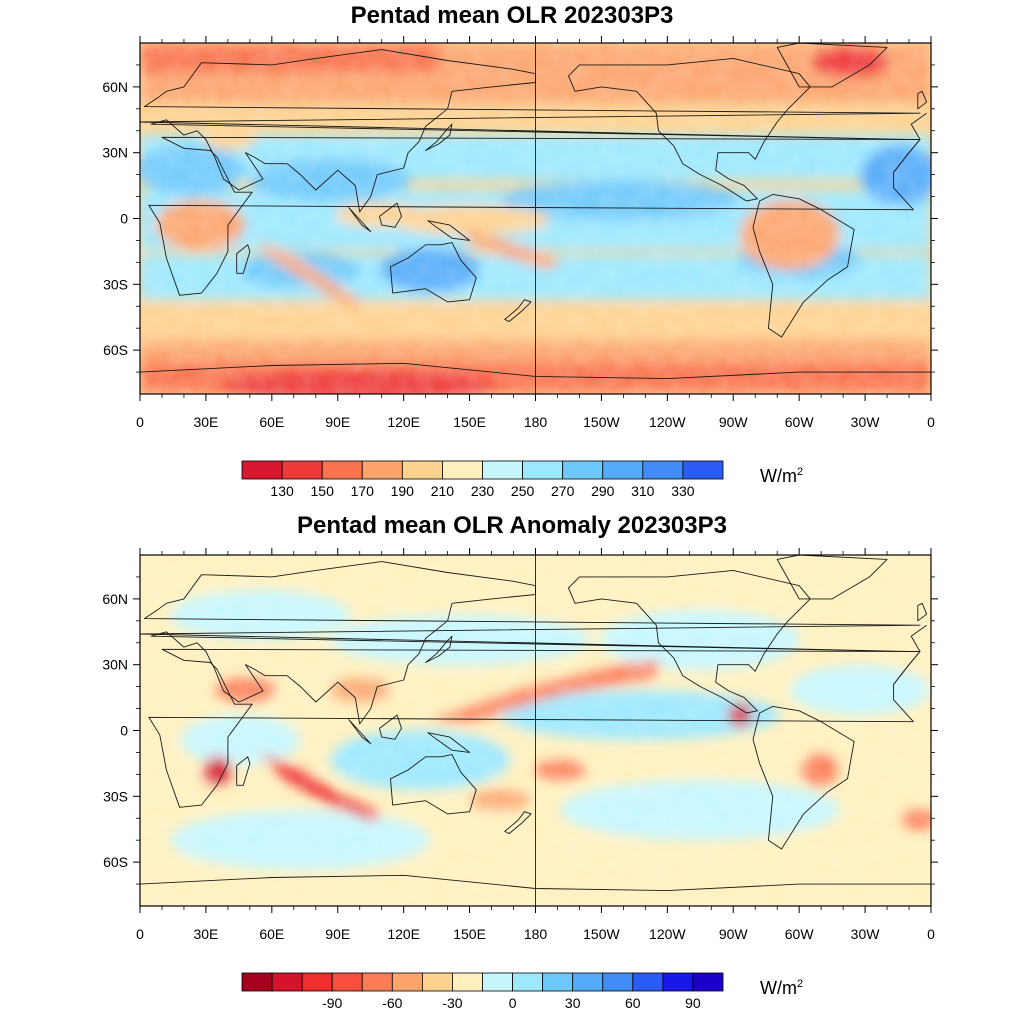 This screenshot has width=1024, height=1024. Describe the element at coordinates (323, 491) in the screenshot. I see `colorbar-label: 150` at that location.